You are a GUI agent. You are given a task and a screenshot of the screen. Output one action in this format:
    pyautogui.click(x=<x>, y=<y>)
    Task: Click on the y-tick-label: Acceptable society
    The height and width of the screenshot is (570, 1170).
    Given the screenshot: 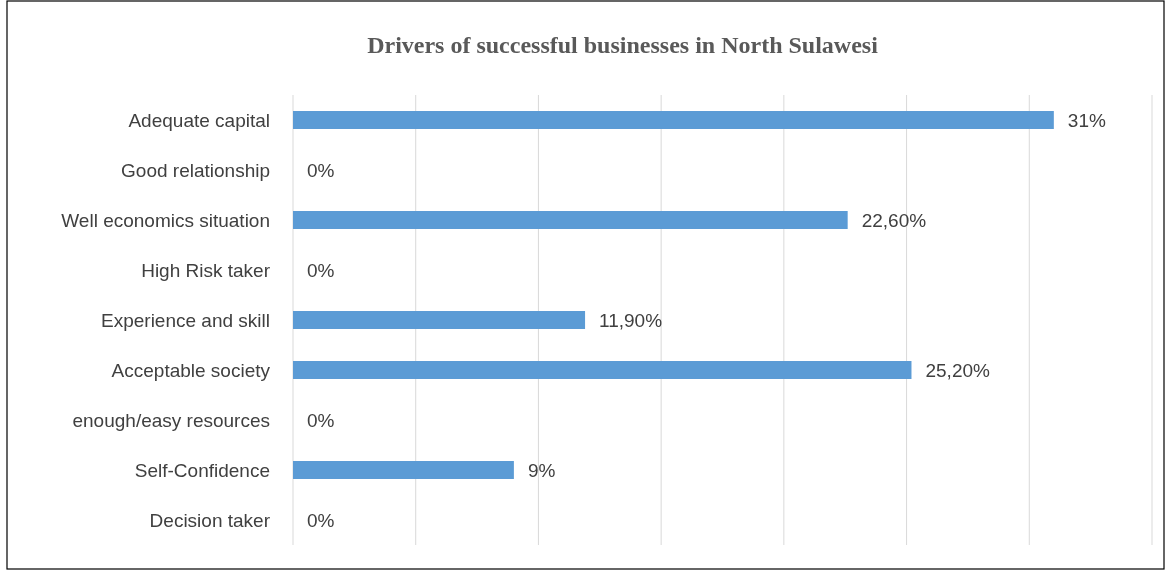 What is the action you would take?
    pyautogui.click(x=191, y=370)
    